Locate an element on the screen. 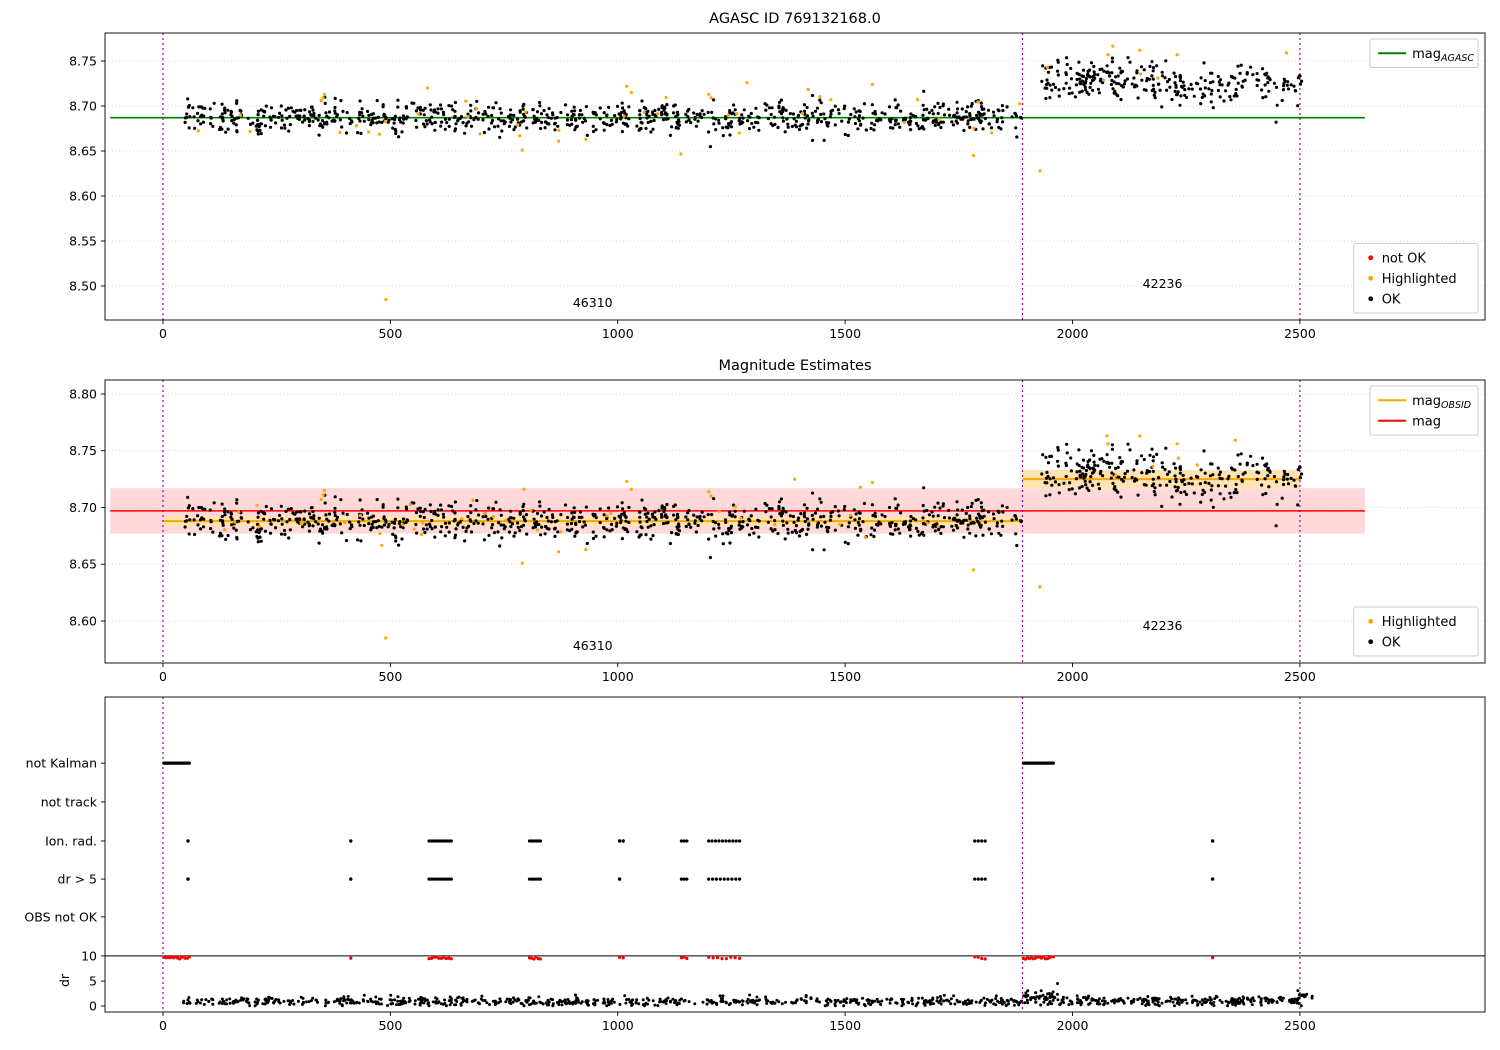 The height and width of the screenshot is (1050, 1500). flag-row-label: not track is located at coordinates (69, 801).